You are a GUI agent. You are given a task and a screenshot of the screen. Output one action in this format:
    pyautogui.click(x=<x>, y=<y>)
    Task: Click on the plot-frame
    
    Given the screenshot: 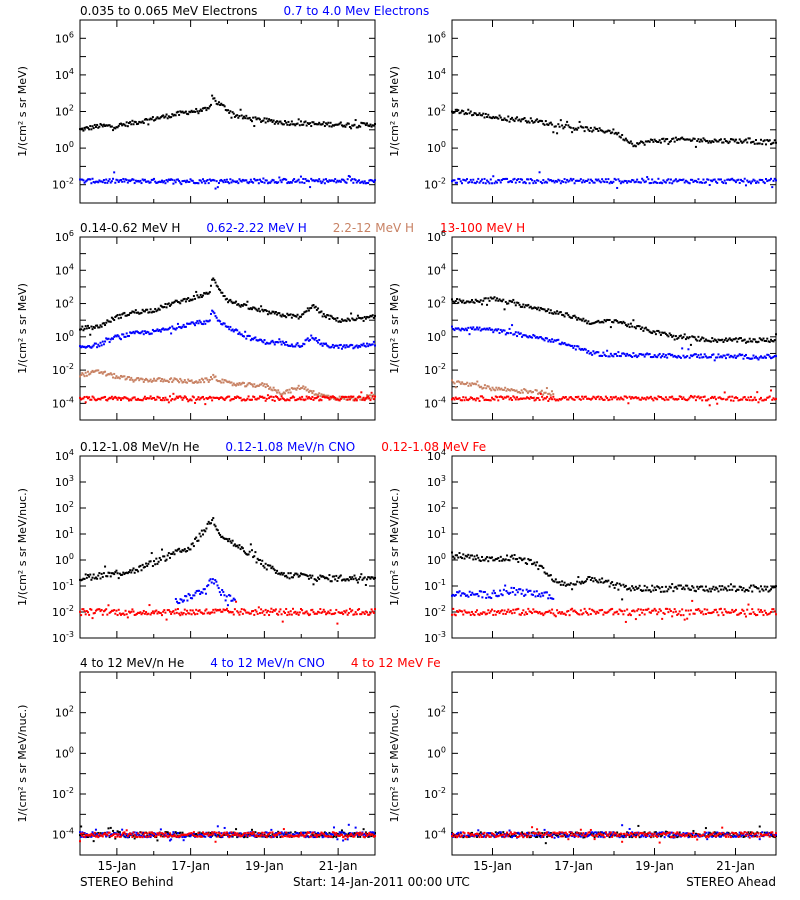 What is the action you would take?
    pyautogui.click(x=614, y=328)
    